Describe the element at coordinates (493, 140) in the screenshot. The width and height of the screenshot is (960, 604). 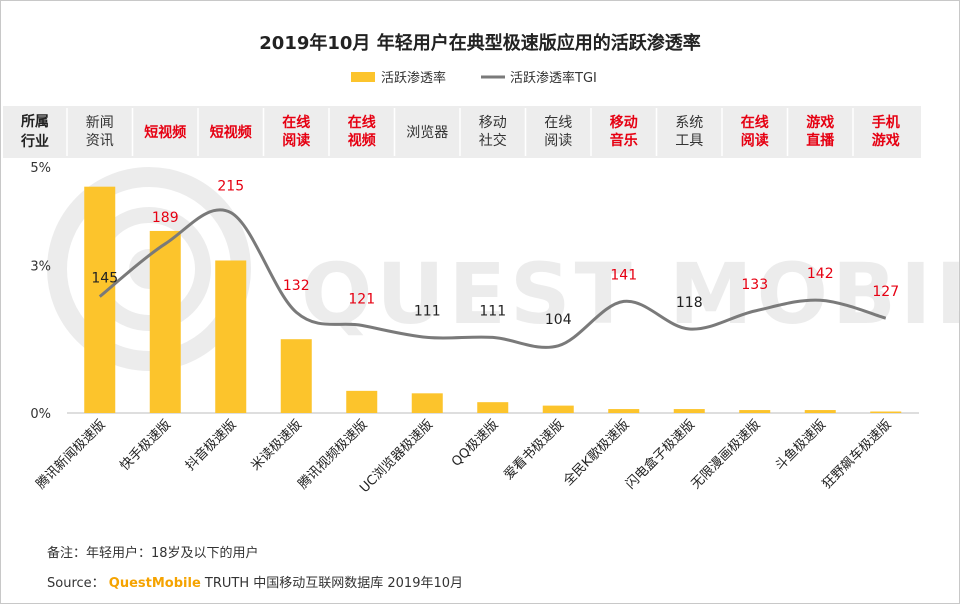
I see `industry-cell-label: 社交` at that location.